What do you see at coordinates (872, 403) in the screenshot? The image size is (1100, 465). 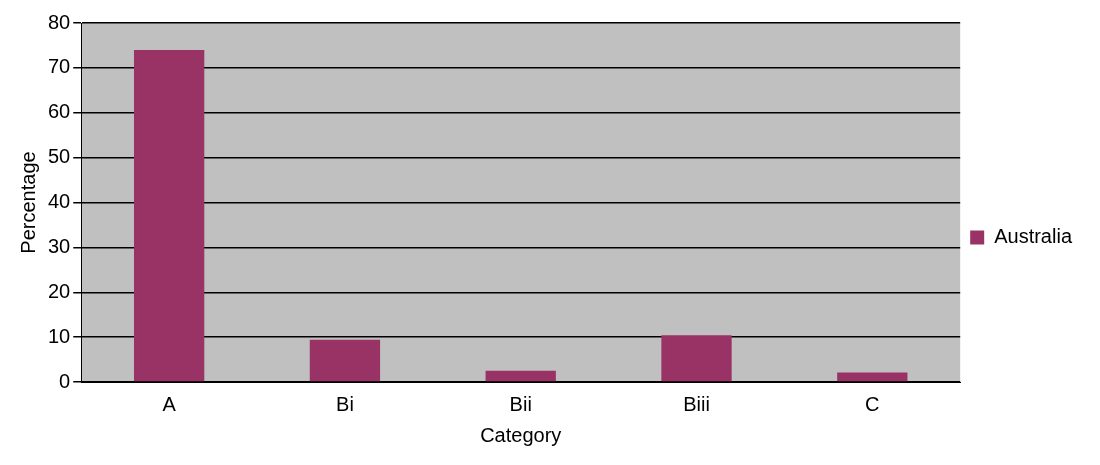 I see `x-tick-label: C` at bounding box center [872, 403].